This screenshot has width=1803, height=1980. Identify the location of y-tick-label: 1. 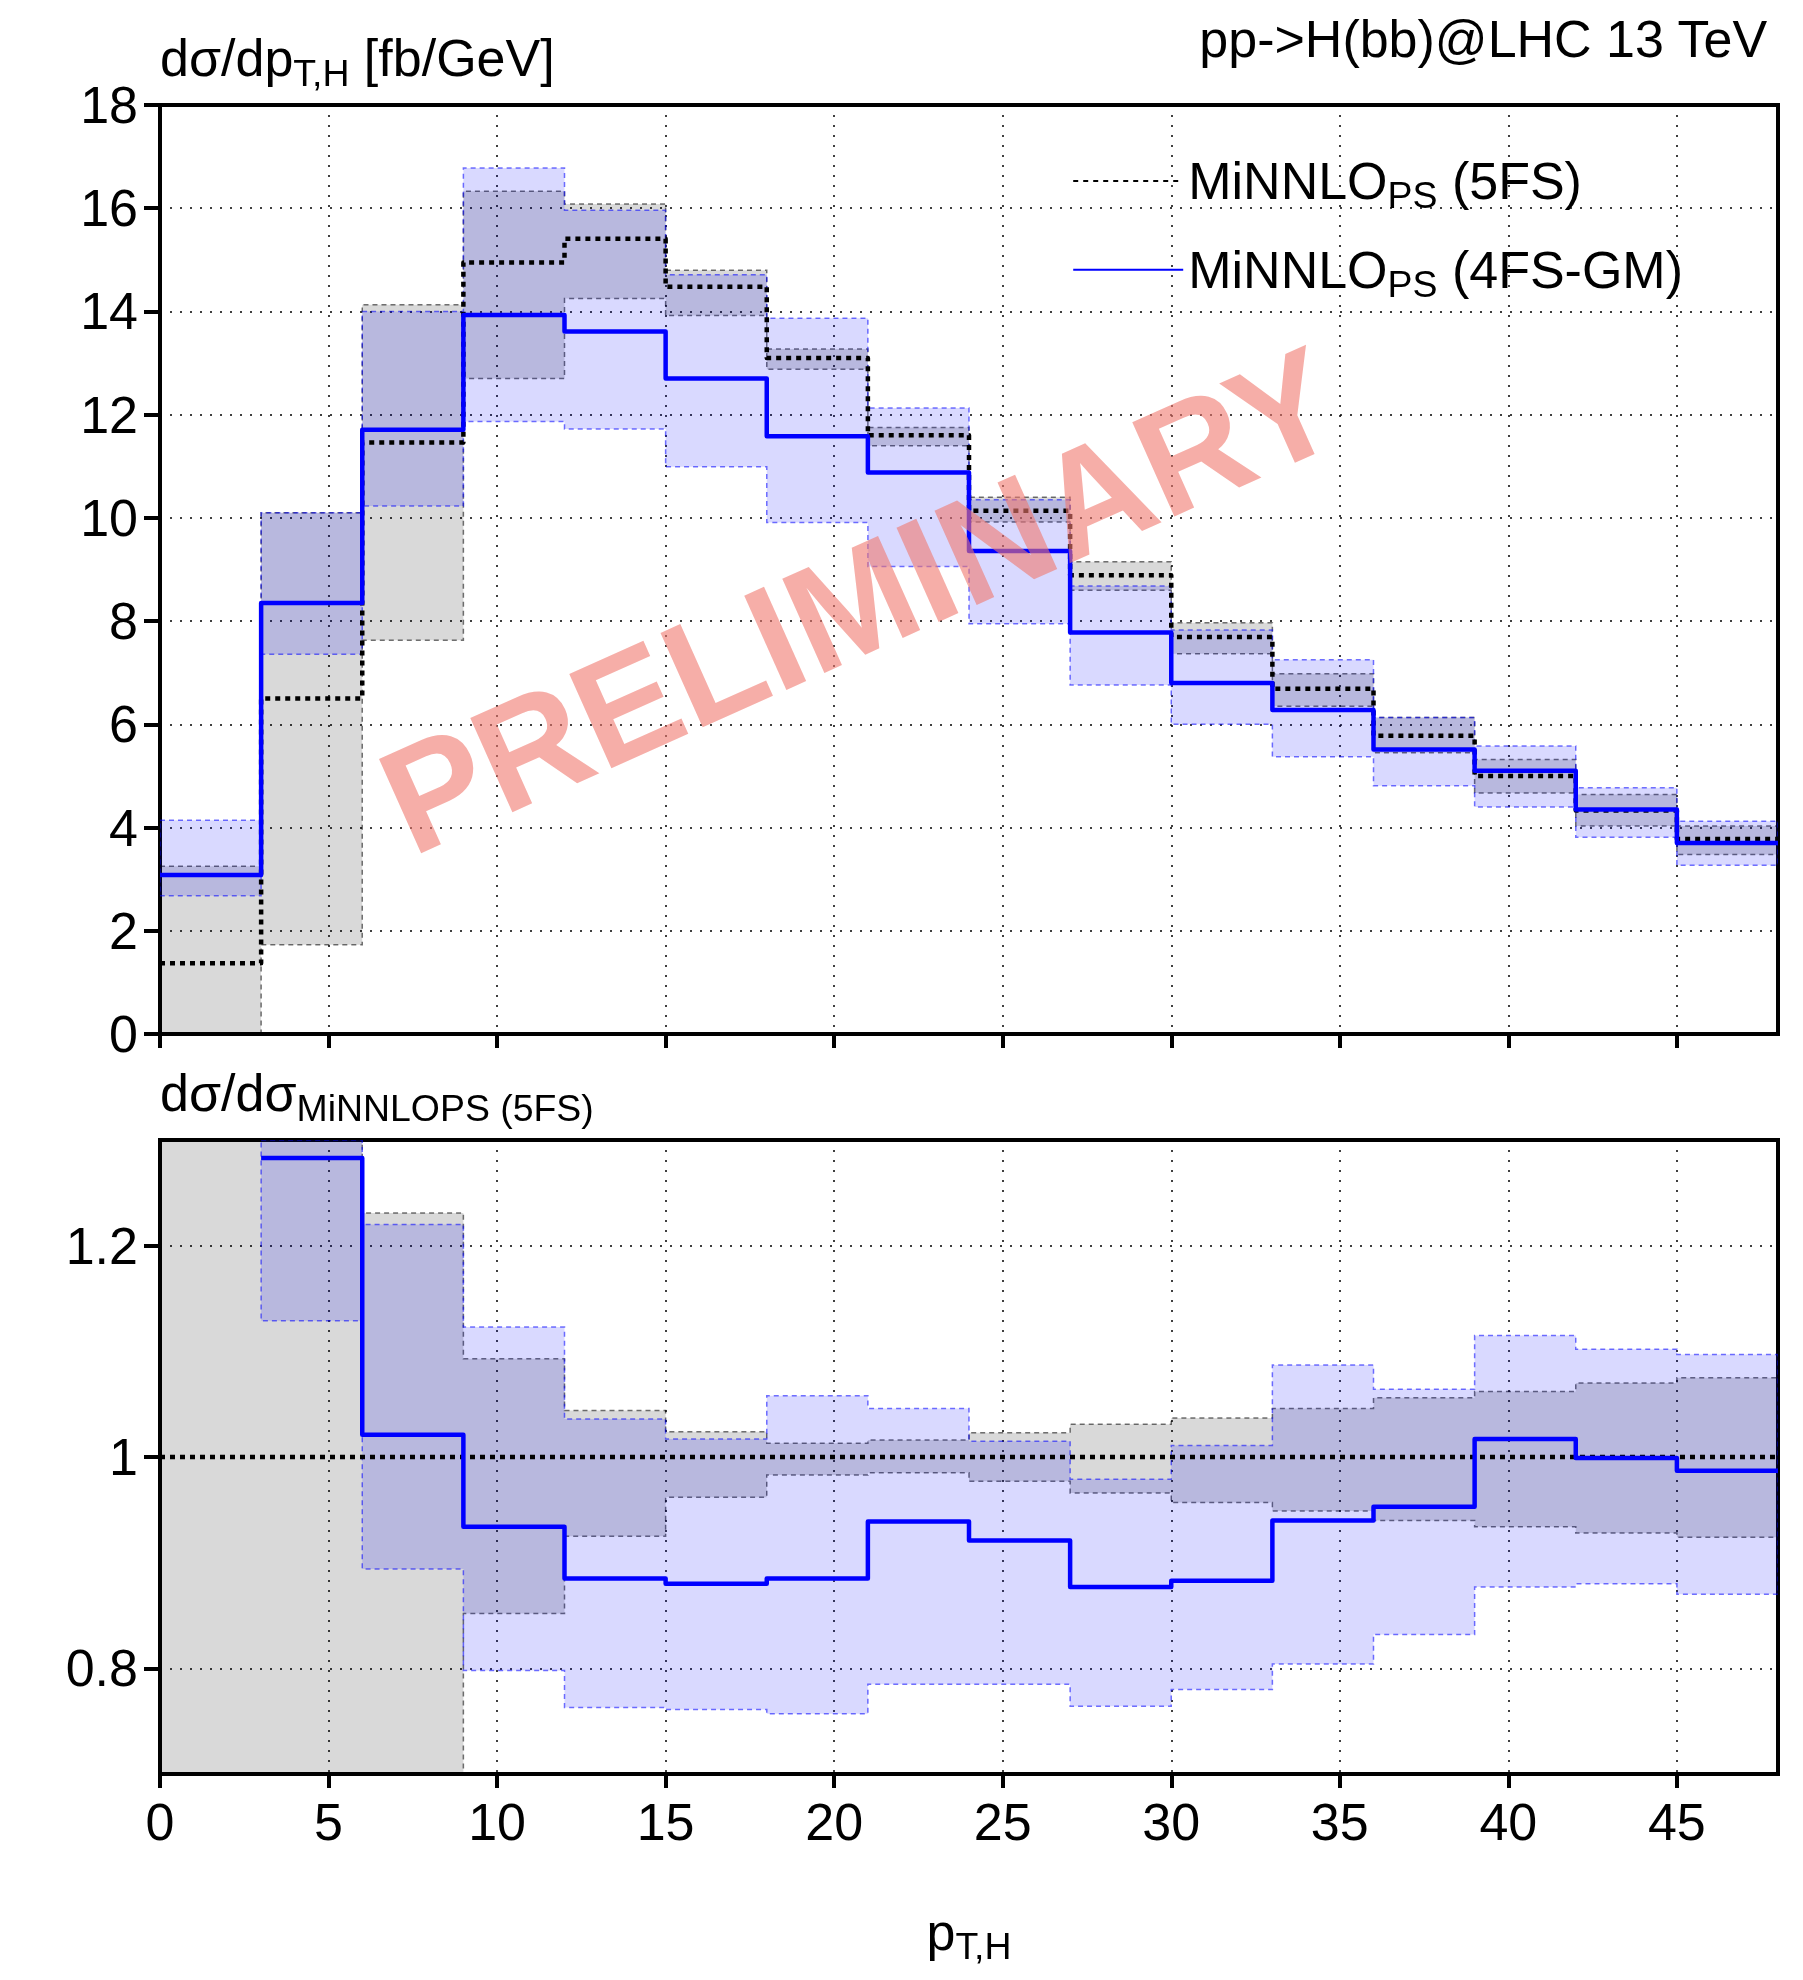
(123, 1457).